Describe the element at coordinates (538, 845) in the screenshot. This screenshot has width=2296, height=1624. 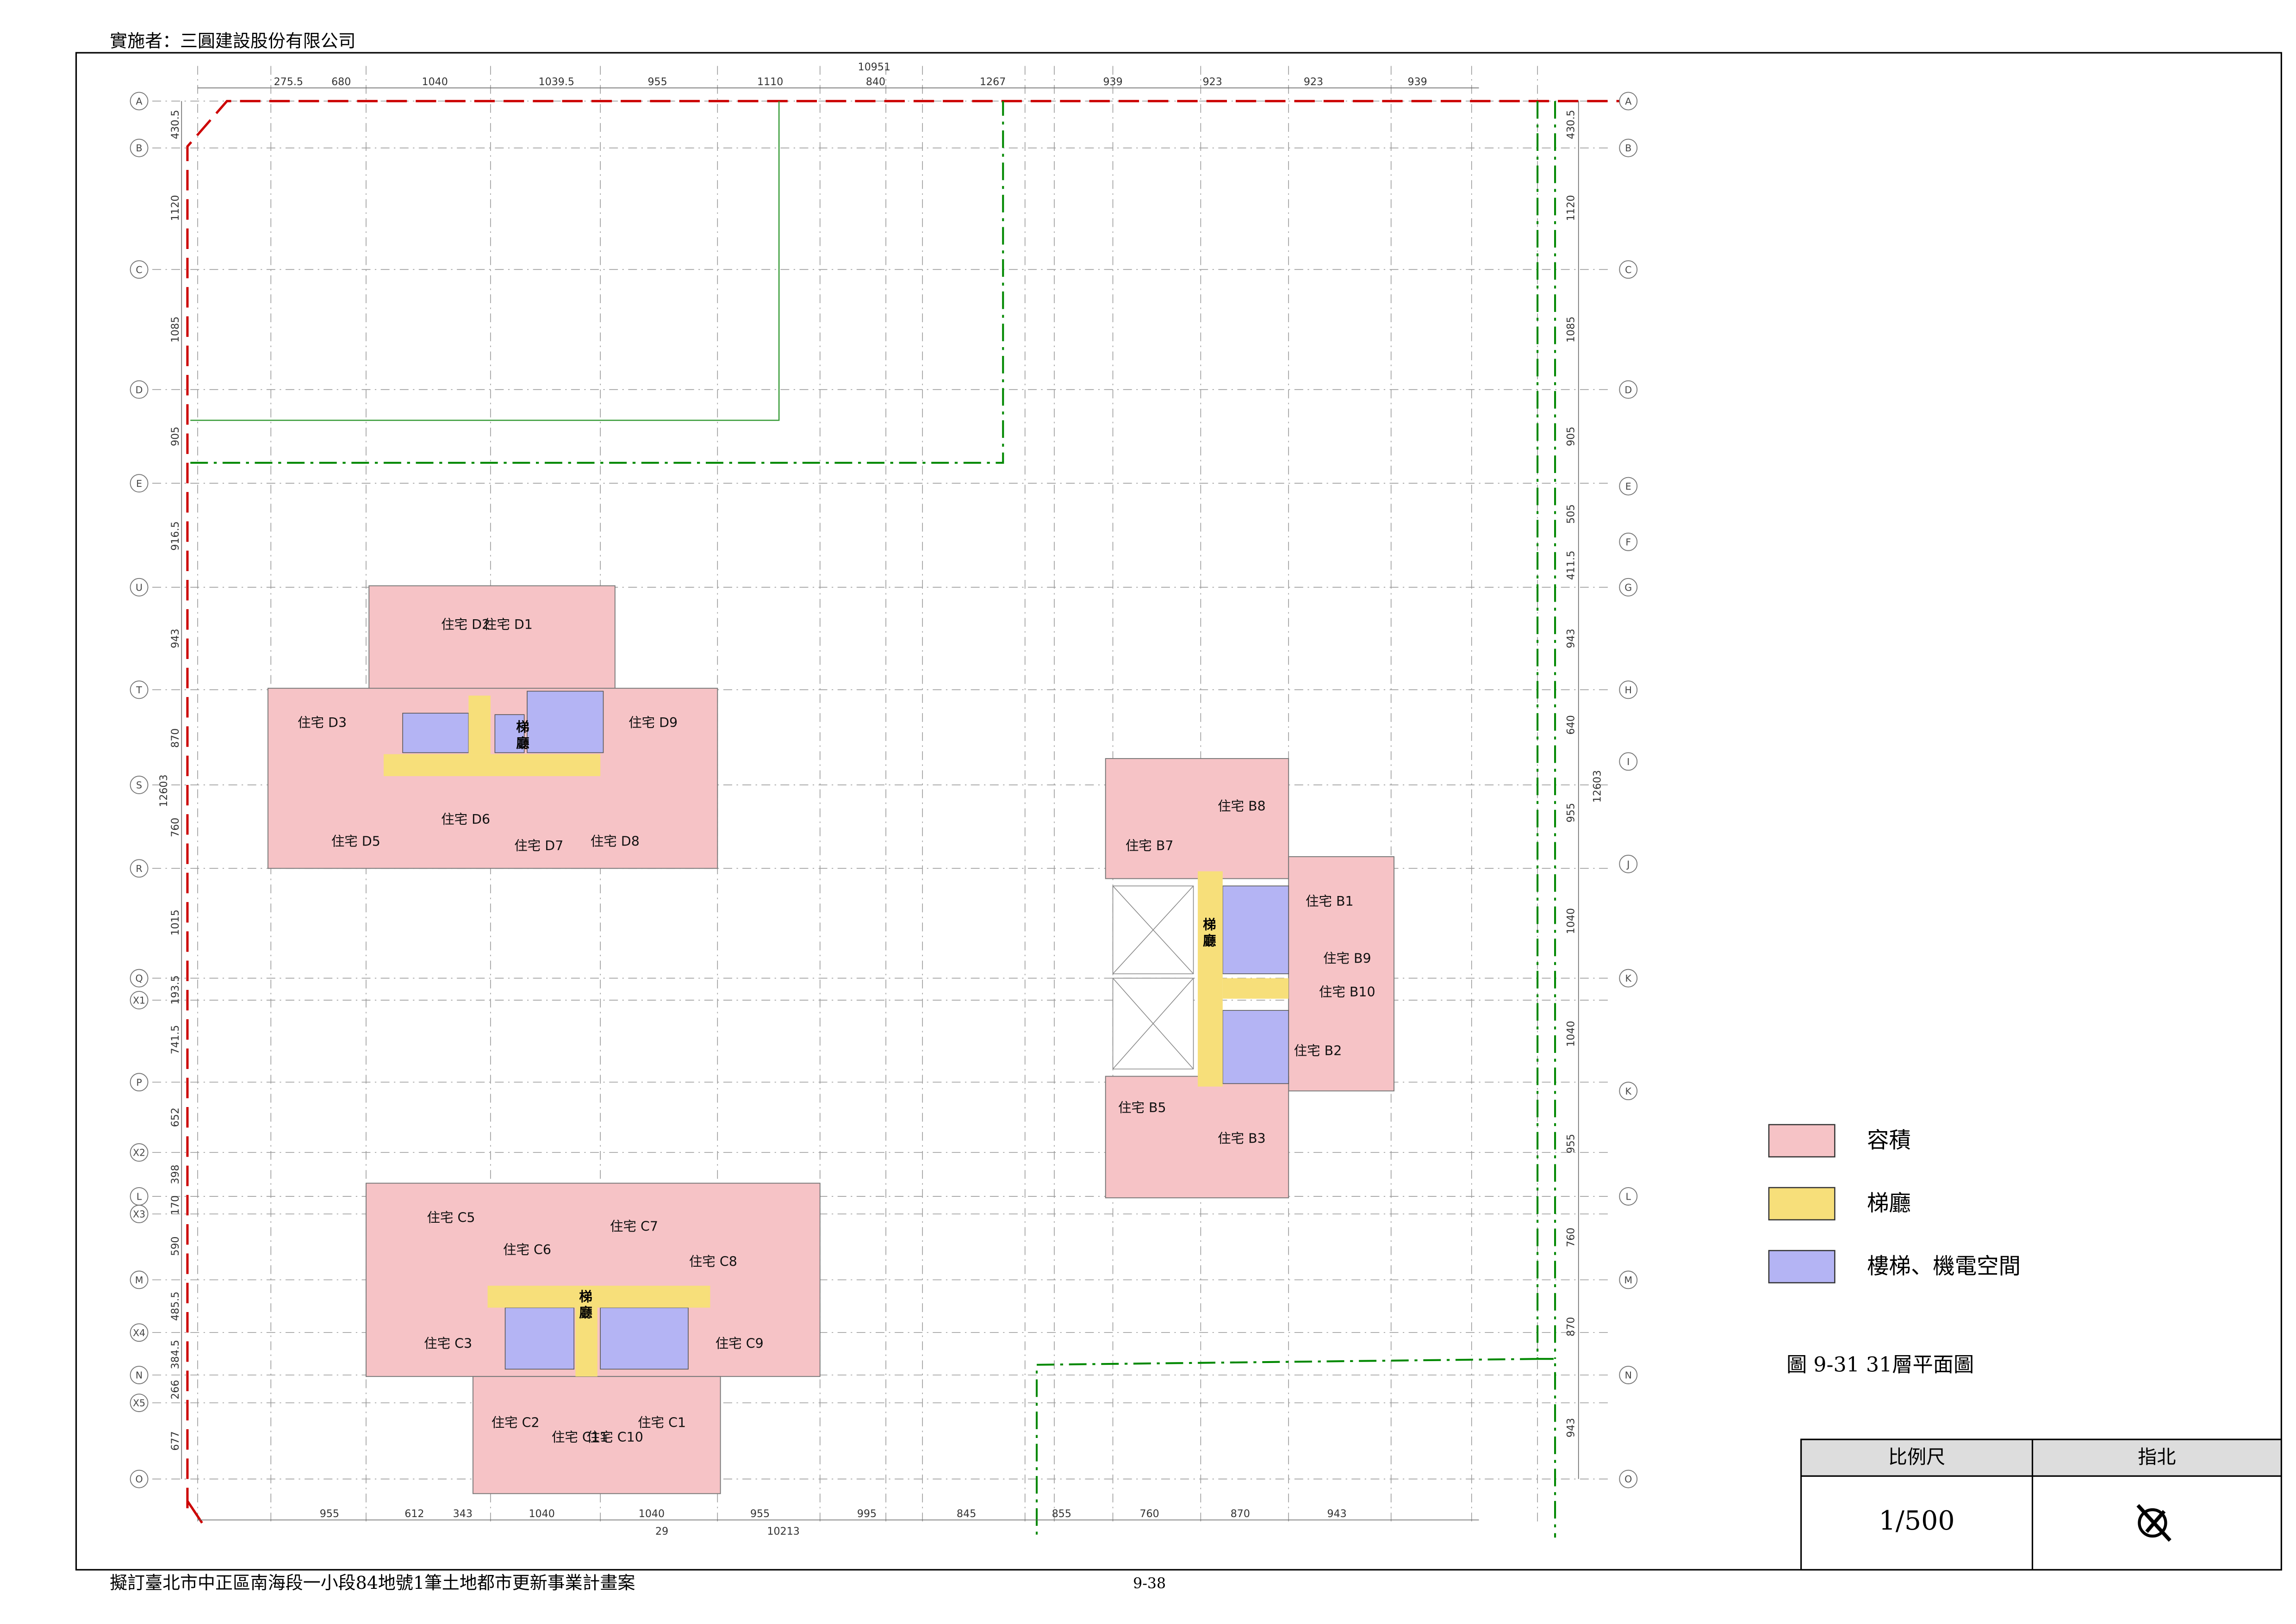
I see `unit-label: 住宅 D7` at that location.